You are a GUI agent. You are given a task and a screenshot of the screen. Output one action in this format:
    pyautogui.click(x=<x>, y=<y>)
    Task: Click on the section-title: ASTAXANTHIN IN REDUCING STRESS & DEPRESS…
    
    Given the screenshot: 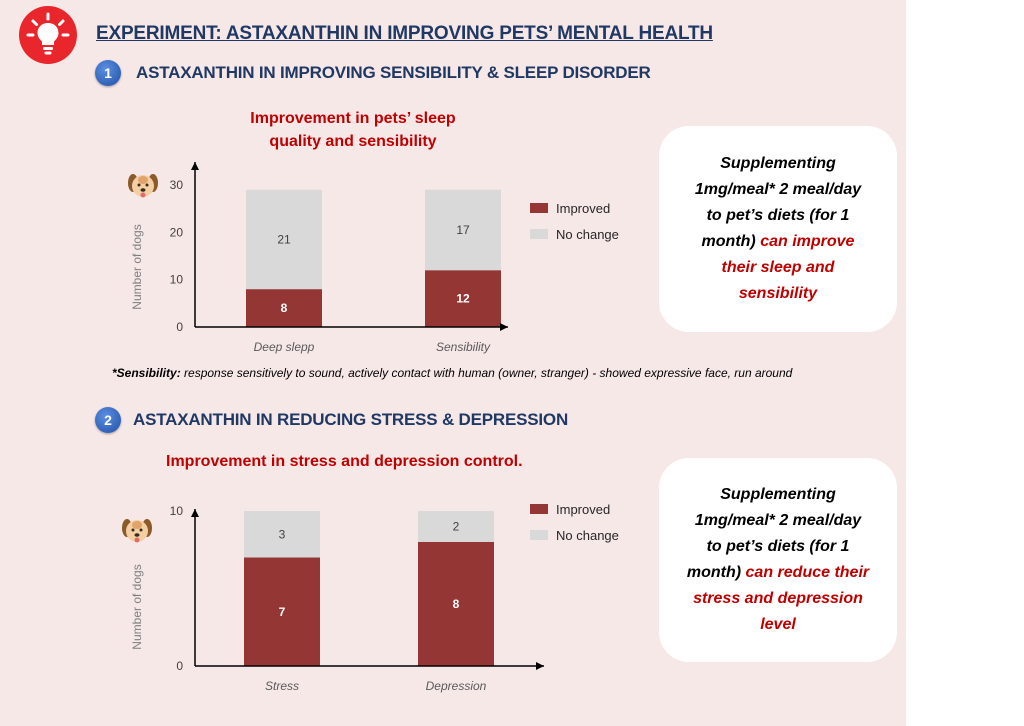 What is the action you would take?
    pyautogui.click(x=351, y=419)
    